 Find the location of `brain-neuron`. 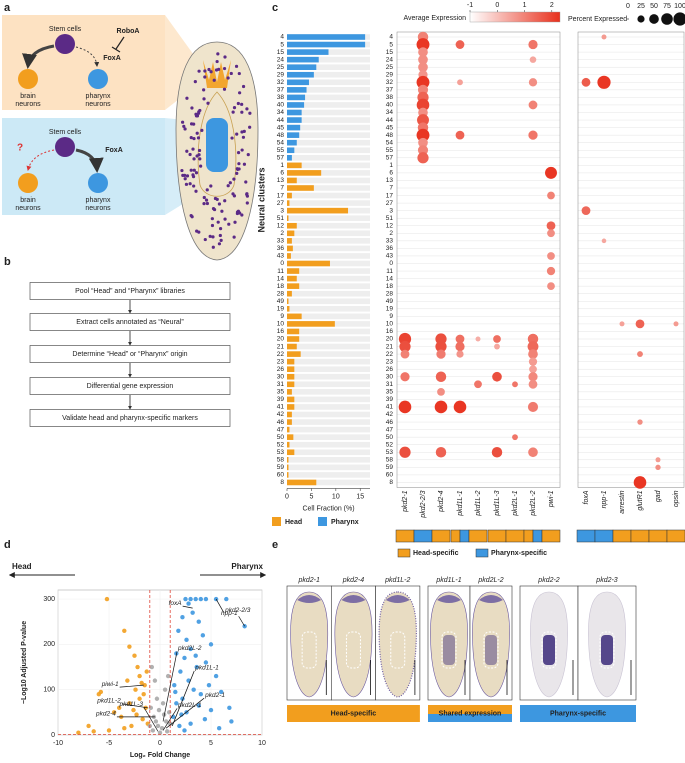

brain-neuron is located at coordinates (28, 183).